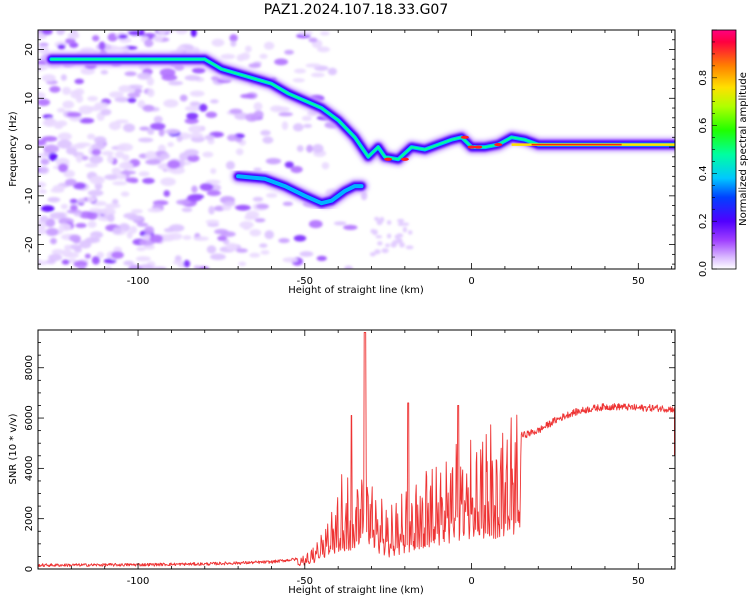 The image size is (750, 604). What do you see at coordinates (743, 149) in the screenshot?
I see `colorbar-label: Normalized spectral amplitude` at bounding box center [743, 149].